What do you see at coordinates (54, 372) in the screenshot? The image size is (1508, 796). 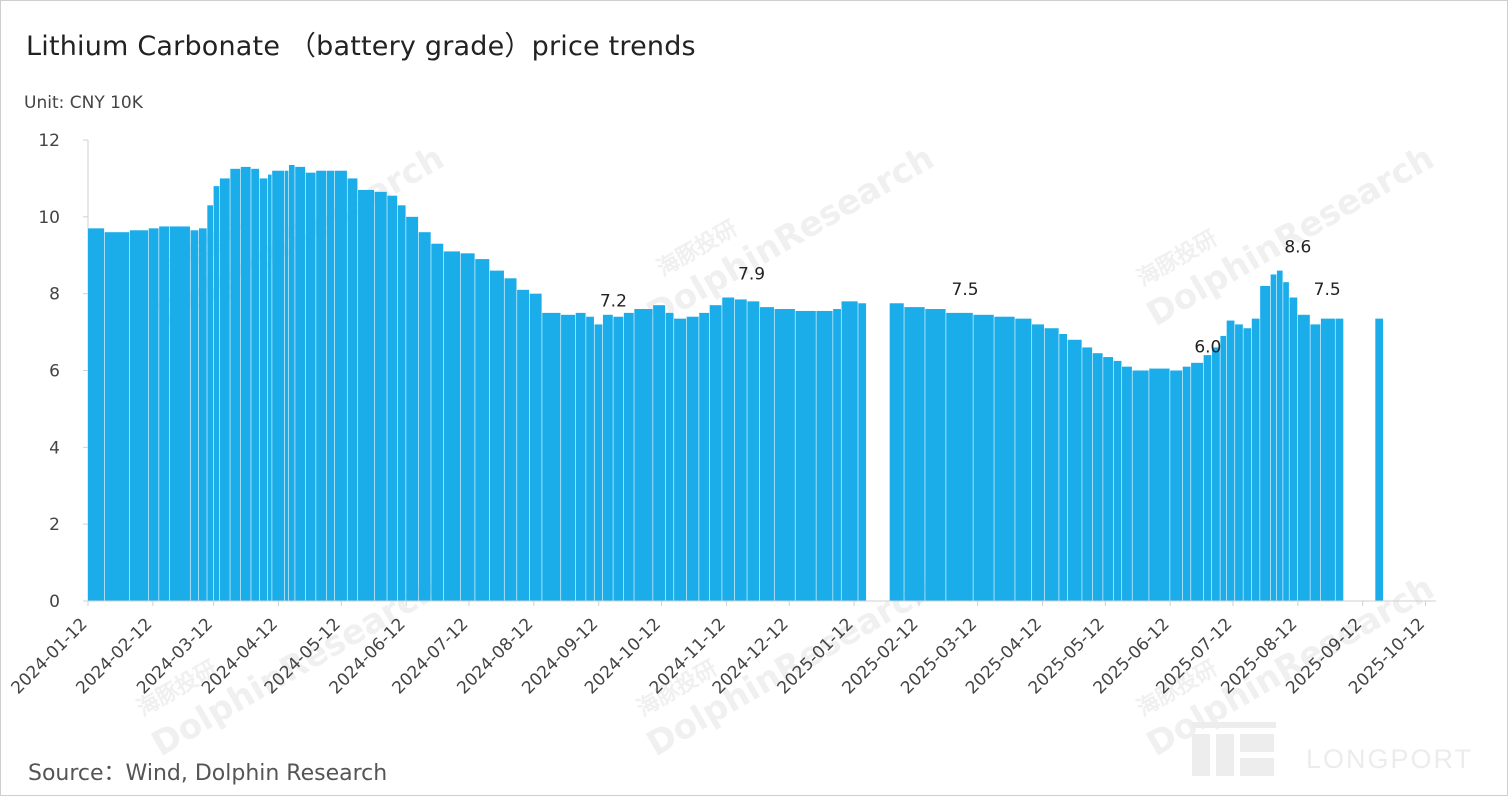 I see `y-tick-label: 6` at bounding box center [54, 372].